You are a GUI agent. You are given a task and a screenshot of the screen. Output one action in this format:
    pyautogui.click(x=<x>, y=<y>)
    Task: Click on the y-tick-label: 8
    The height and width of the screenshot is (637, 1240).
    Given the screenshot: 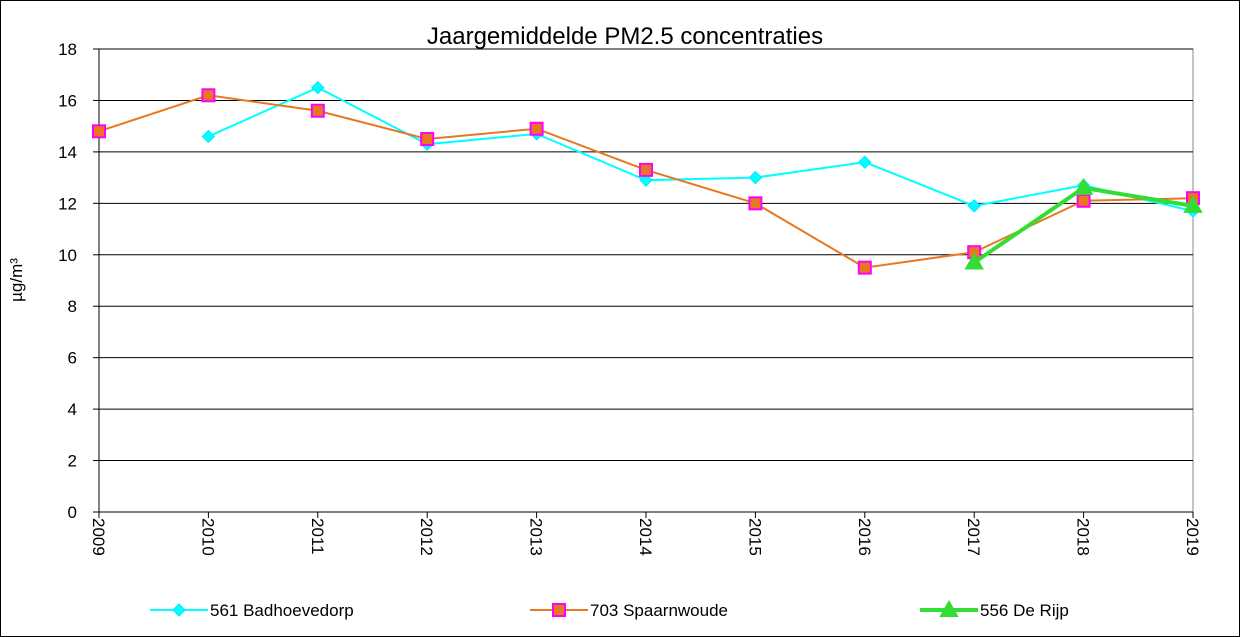 What is the action you would take?
    pyautogui.click(x=72, y=306)
    